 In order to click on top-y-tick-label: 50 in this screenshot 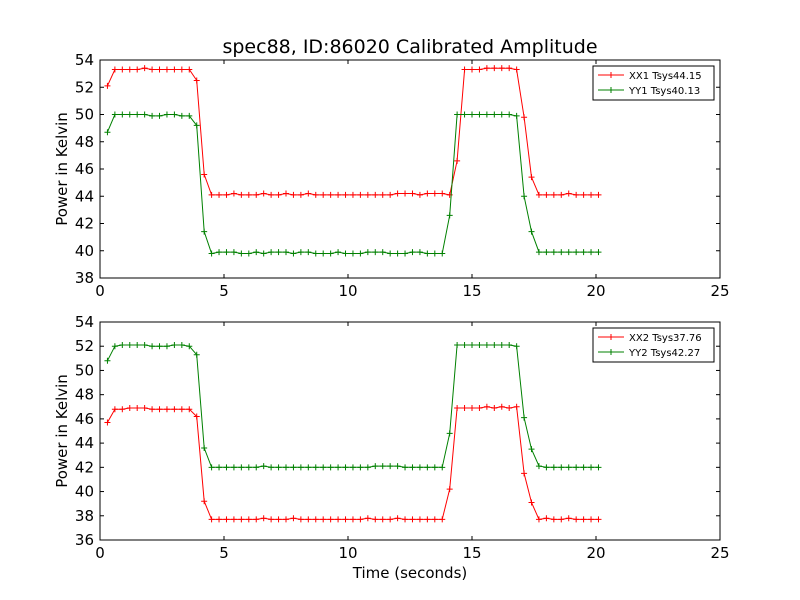, I will do `click(84, 115)`.